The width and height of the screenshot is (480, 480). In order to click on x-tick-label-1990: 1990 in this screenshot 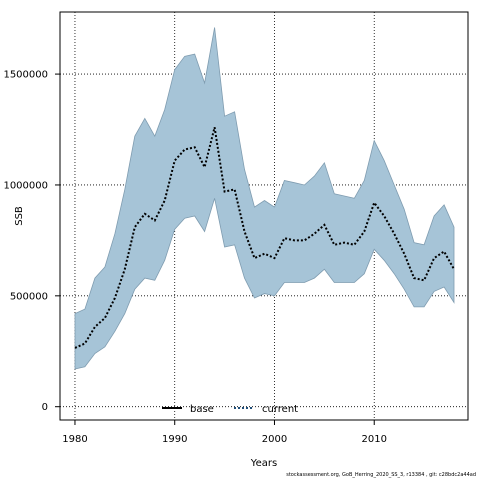, I will do `click(174, 439)`.